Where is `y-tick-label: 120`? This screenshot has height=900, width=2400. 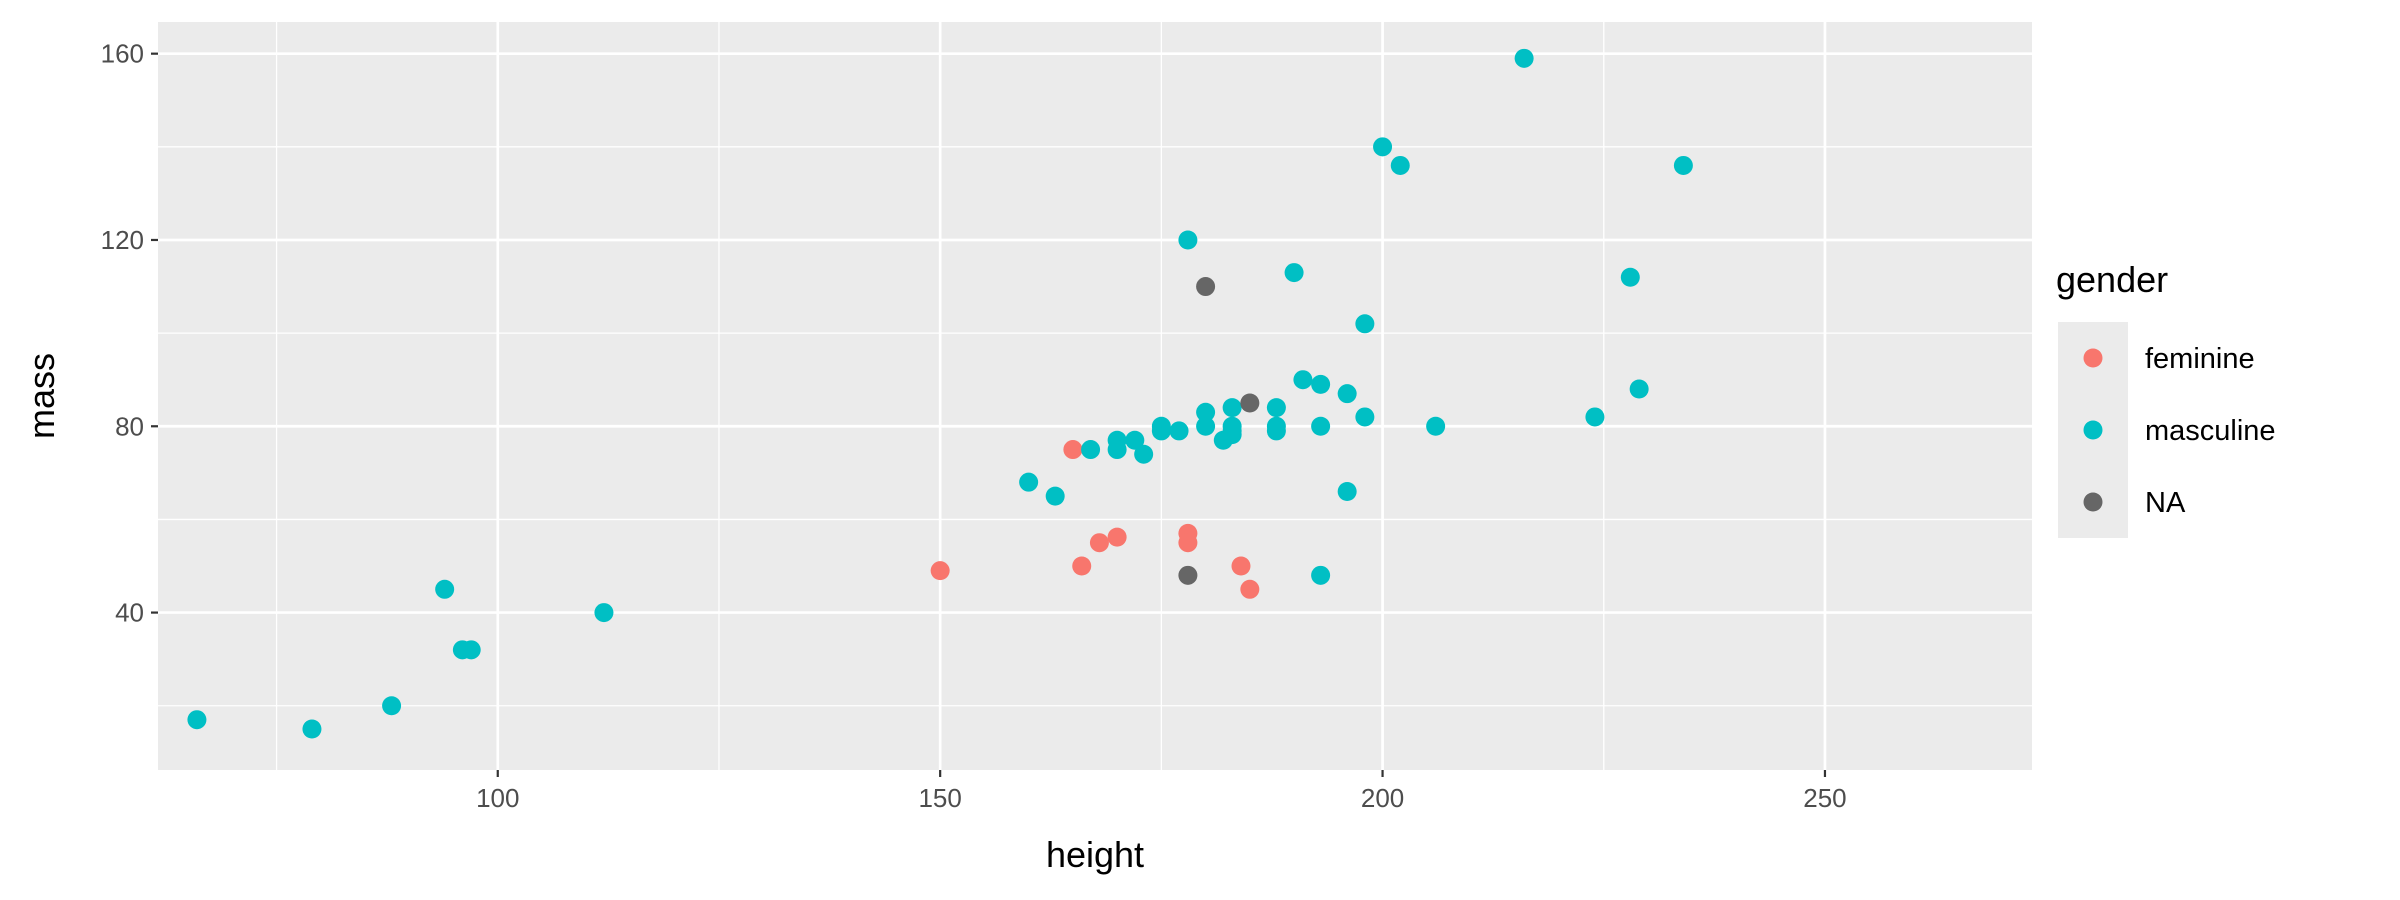
y-tick-label: 120 is located at coordinates (122, 240).